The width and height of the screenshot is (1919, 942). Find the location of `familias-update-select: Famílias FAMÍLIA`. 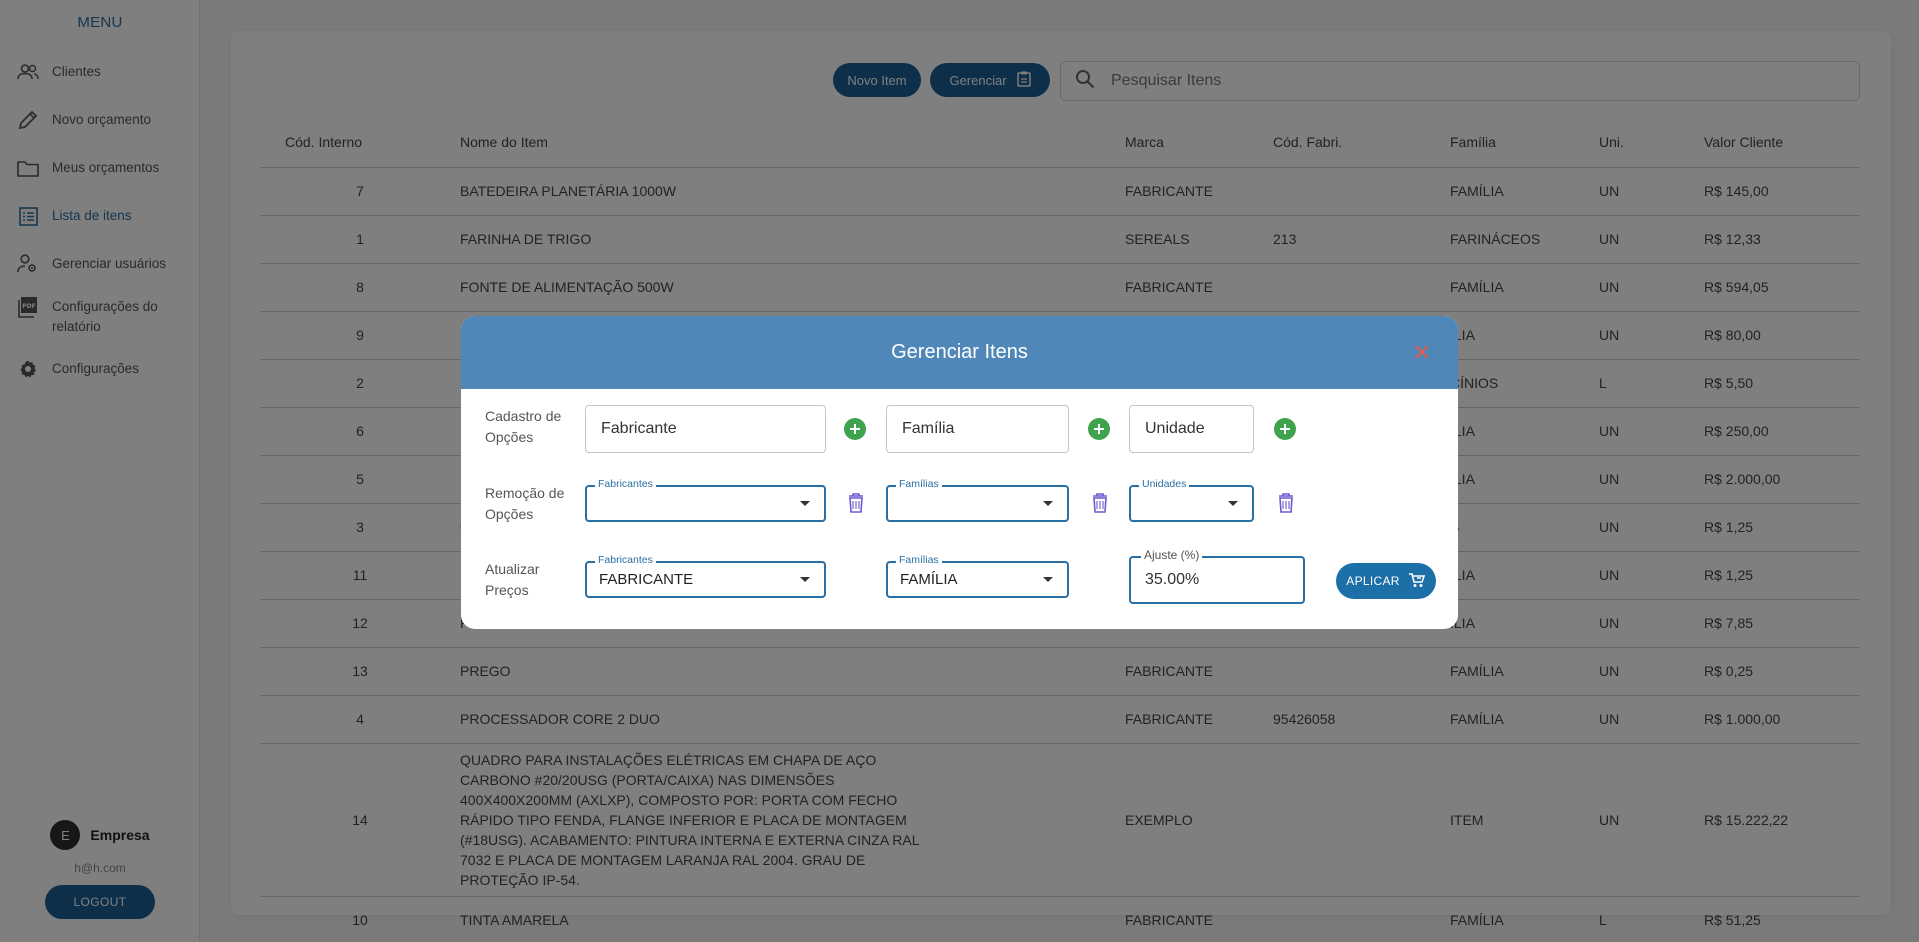

familias-update-select: Famílias FAMÍLIA is located at coordinates (977, 575).